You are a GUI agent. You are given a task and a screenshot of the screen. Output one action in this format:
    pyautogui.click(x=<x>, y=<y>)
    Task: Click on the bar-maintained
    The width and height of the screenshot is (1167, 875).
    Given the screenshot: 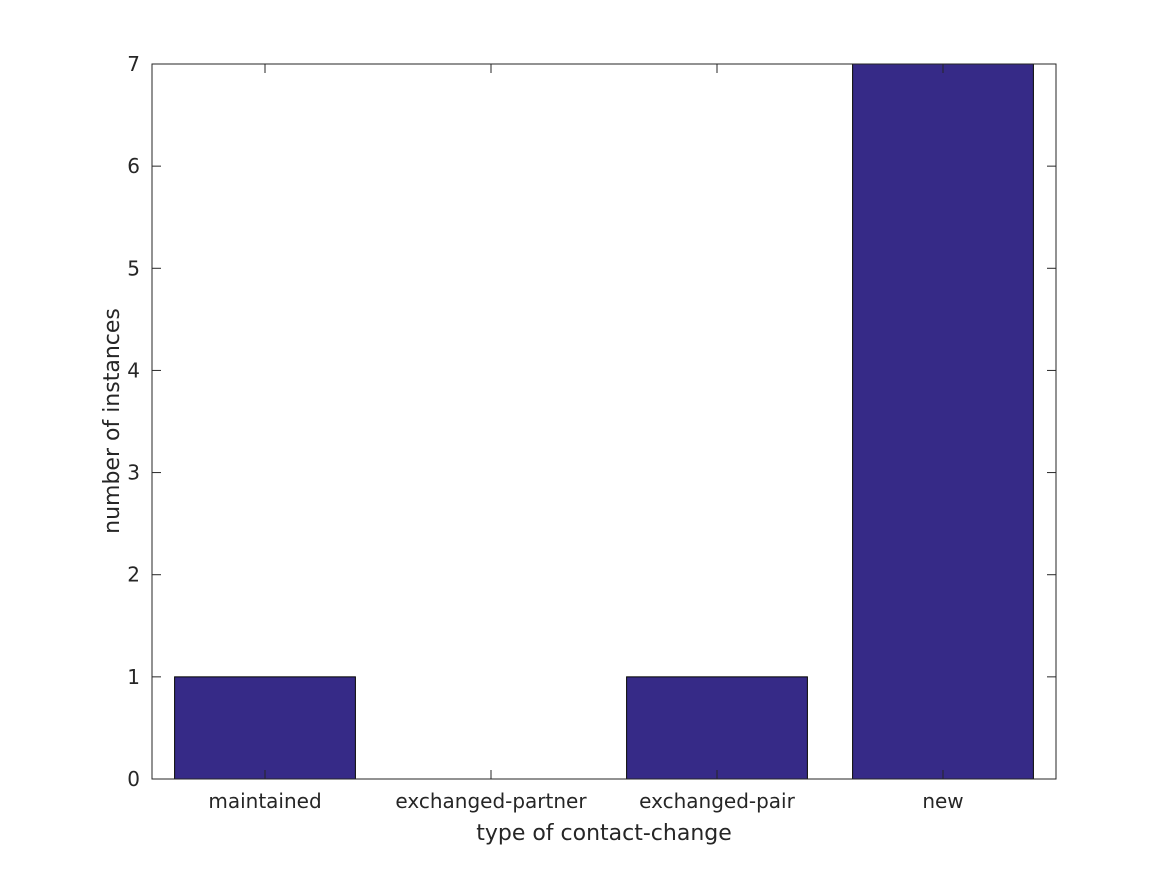 What is the action you would take?
    pyautogui.click(x=265, y=728)
    